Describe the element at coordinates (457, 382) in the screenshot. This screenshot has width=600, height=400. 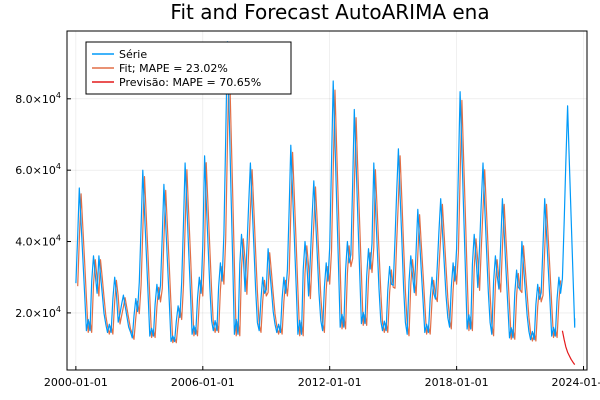
I see `x-tick-label: 2018-01-01` at that location.